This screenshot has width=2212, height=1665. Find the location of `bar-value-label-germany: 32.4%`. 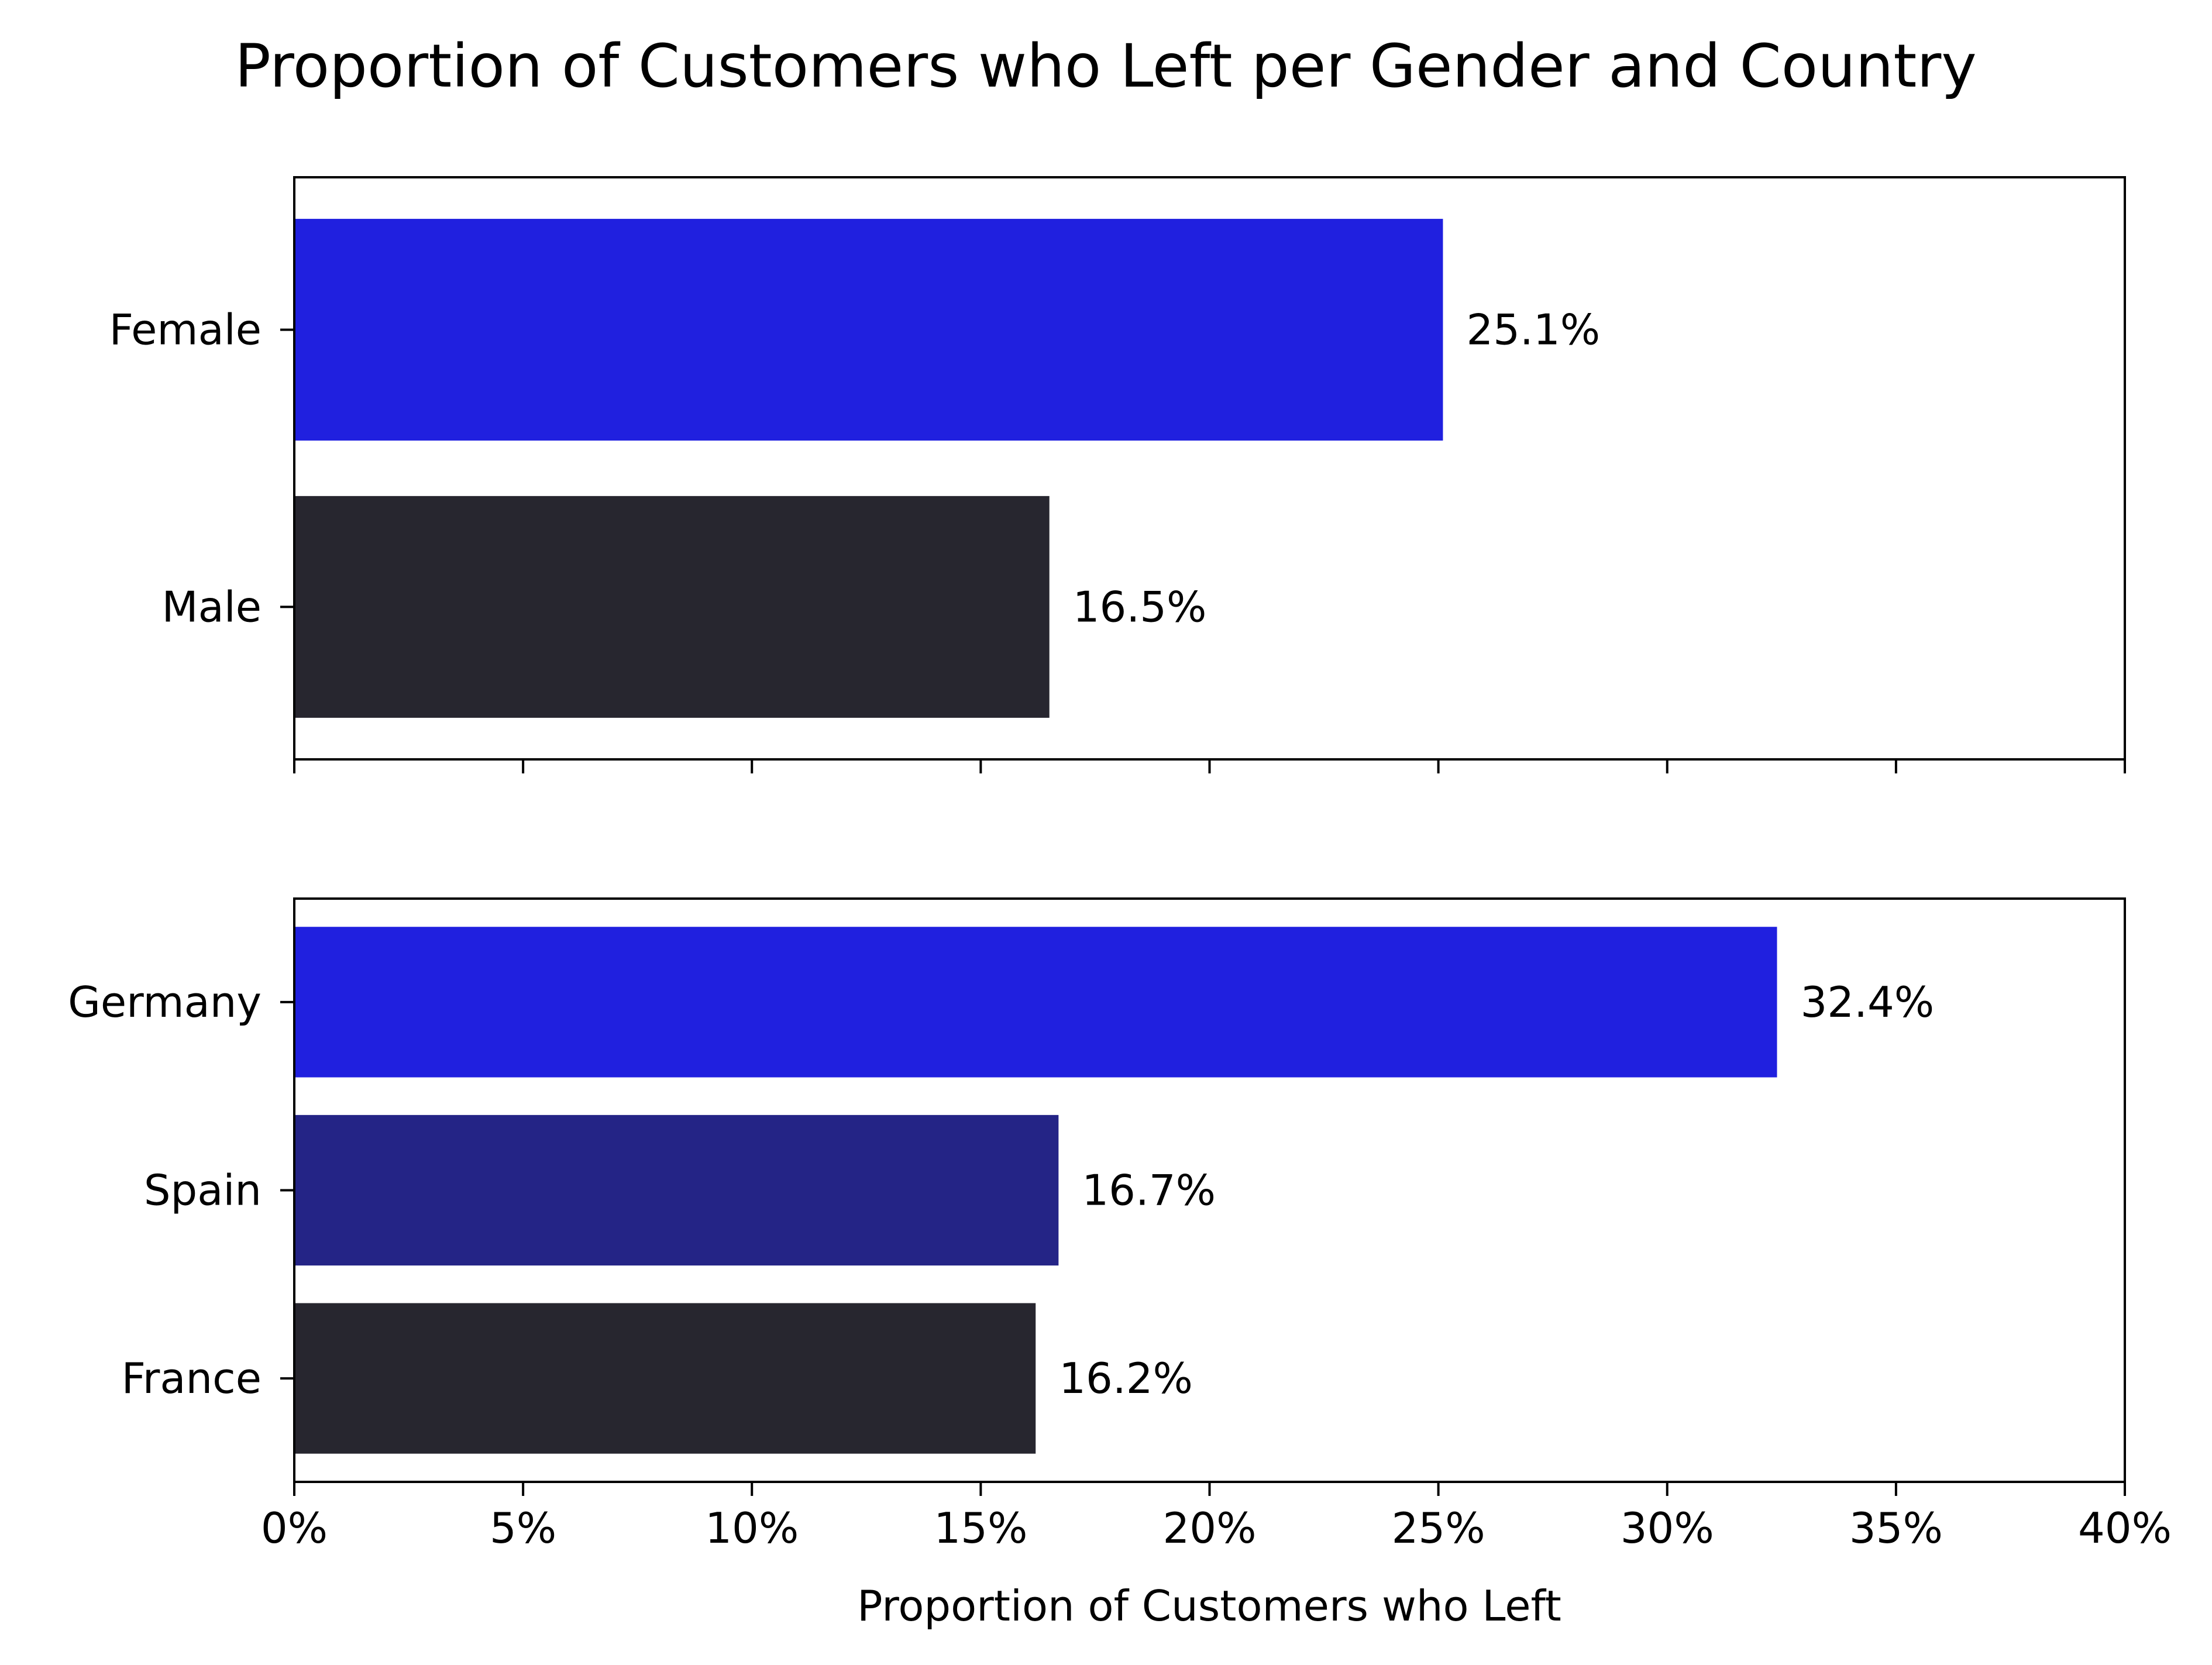

bar-value-label-germany: 32.4% is located at coordinates (1867, 1002).